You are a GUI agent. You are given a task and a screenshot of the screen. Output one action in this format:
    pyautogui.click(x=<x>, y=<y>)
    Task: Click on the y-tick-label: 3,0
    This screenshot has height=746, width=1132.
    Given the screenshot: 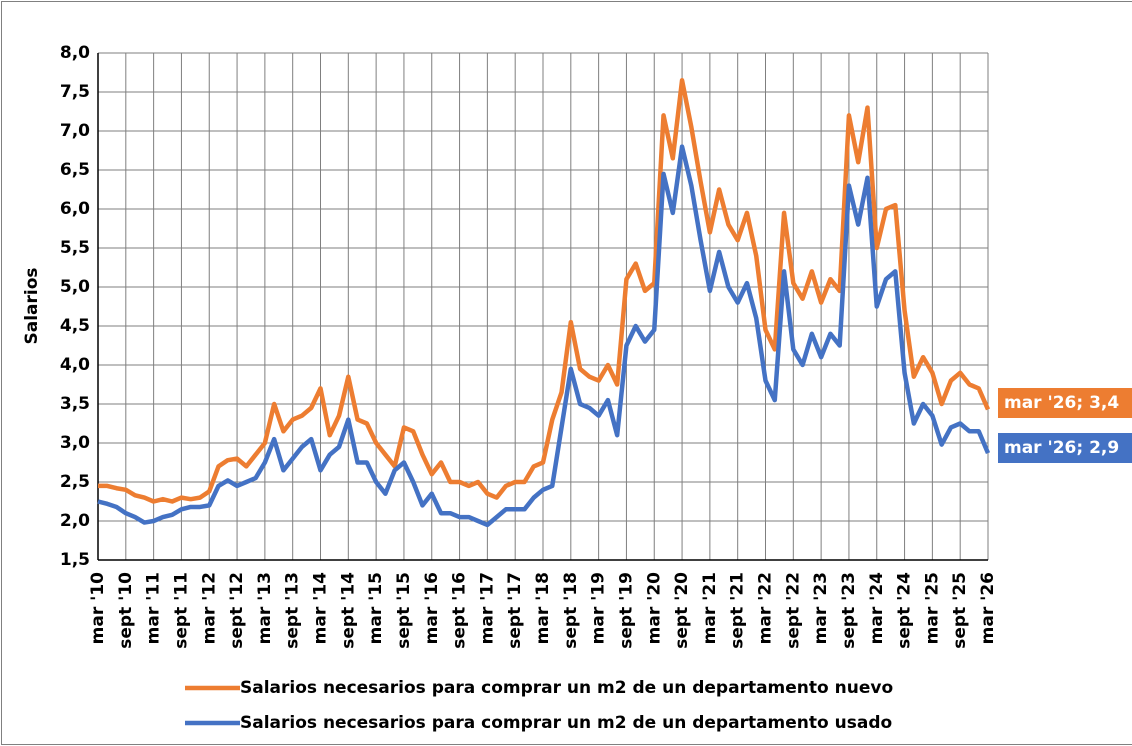 What is the action you would take?
    pyautogui.click(x=75, y=443)
    